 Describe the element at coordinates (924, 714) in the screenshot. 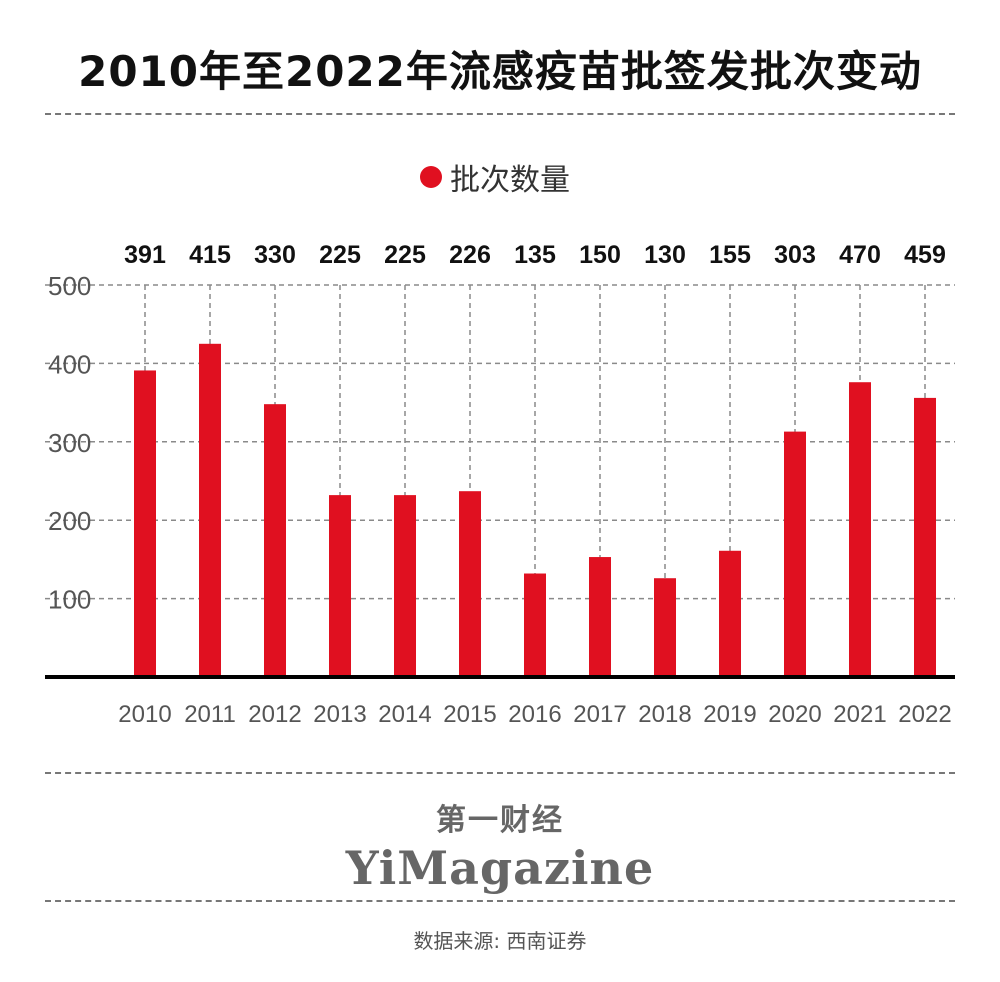

I see `x-tick-label: 2022` at that location.